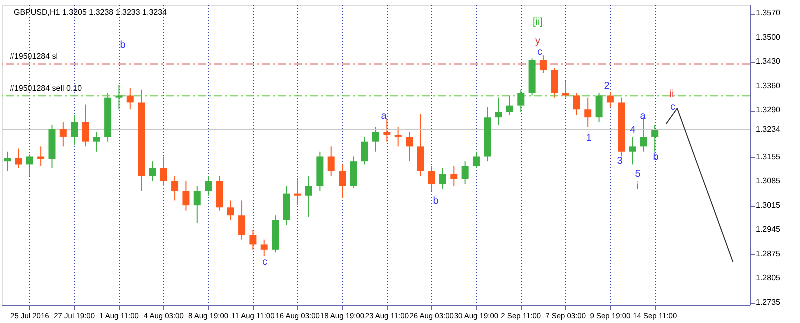 The height and width of the screenshot is (323, 800). Describe the element at coordinates (638, 174) in the screenshot. I see `annotation: 5` at that location.